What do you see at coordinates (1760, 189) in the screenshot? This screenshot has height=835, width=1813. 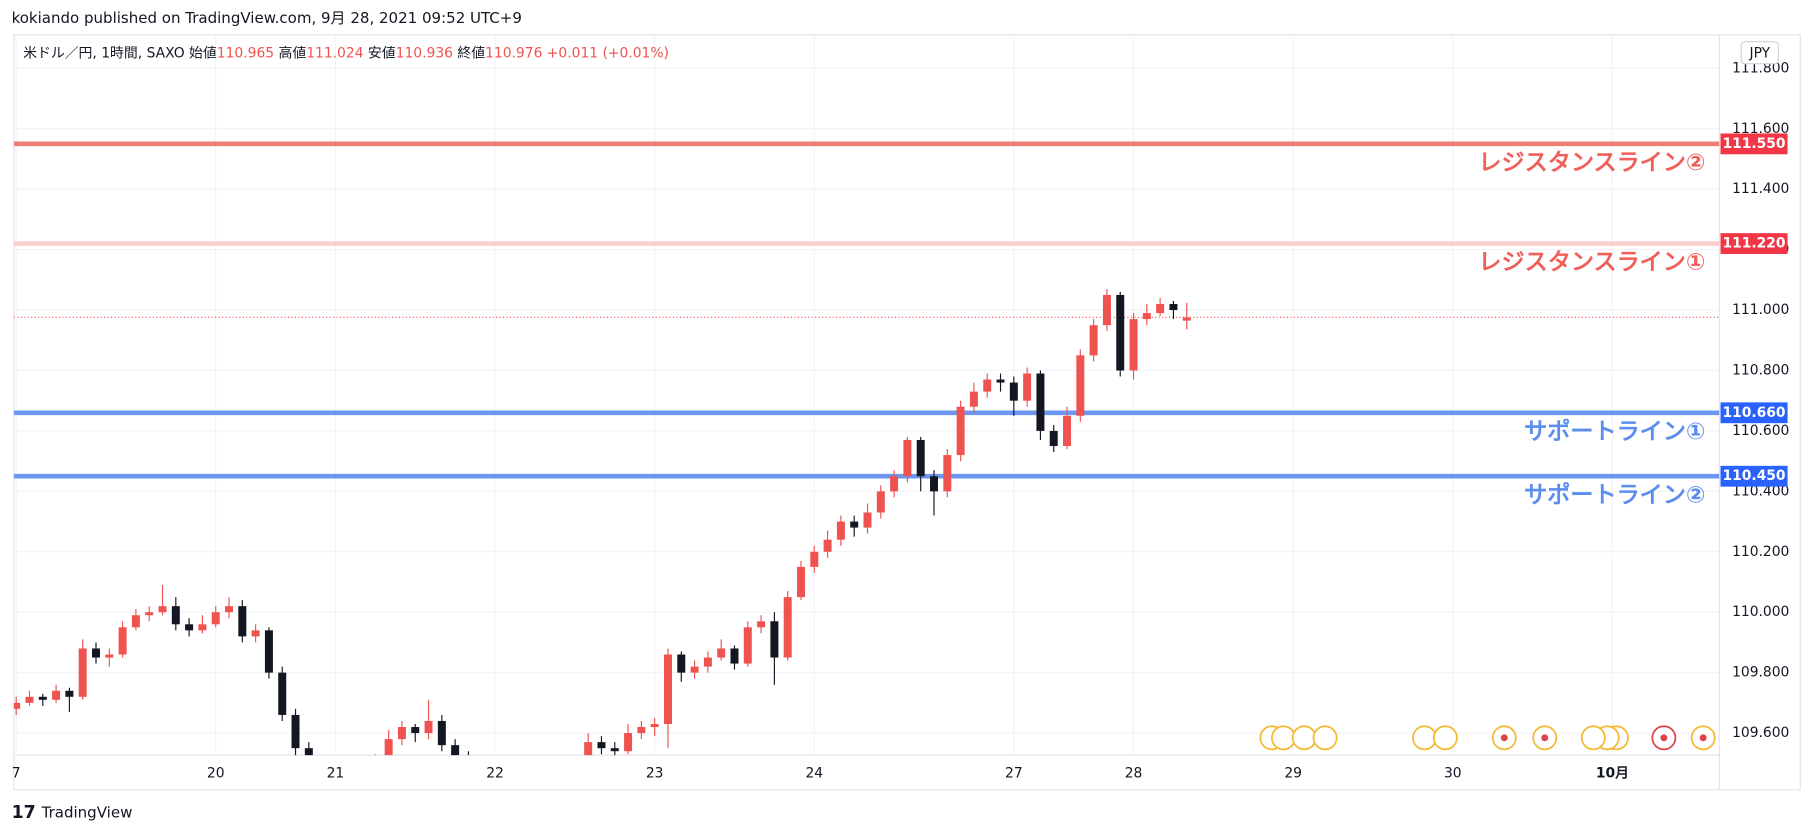 I see `y-tick-label: 111.400` at bounding box center [1760, 189].